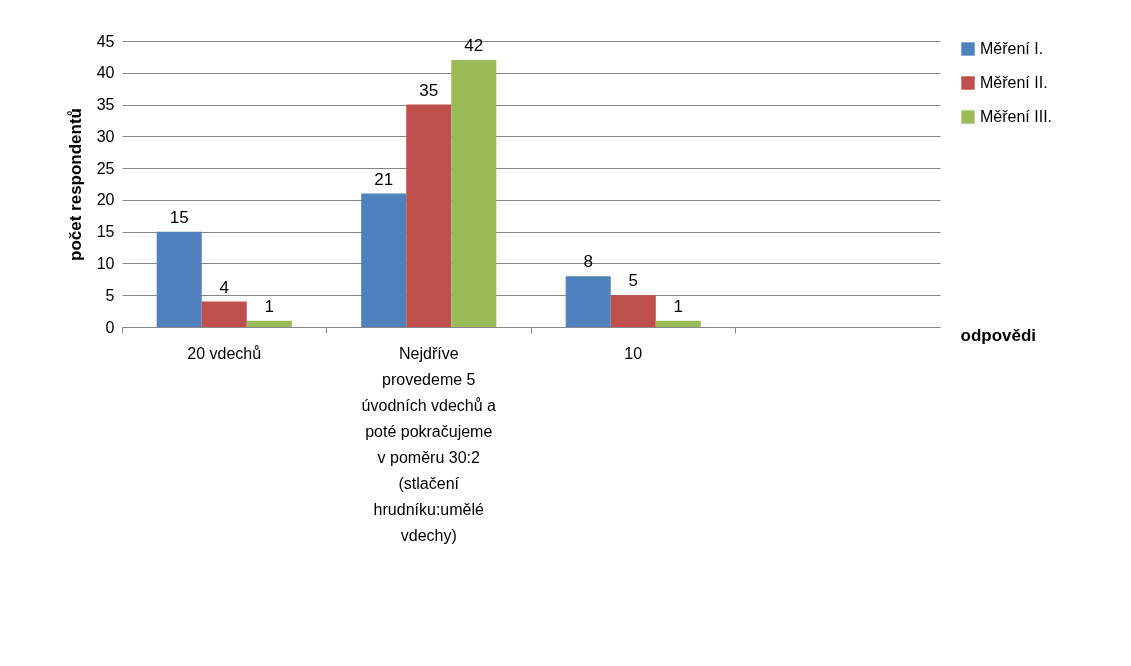 The height and width of the screenshot is (666, 1131). Describe the element at coordinates (110, 327) in the screenshot. I see `y-tick-label: 0` at that location.